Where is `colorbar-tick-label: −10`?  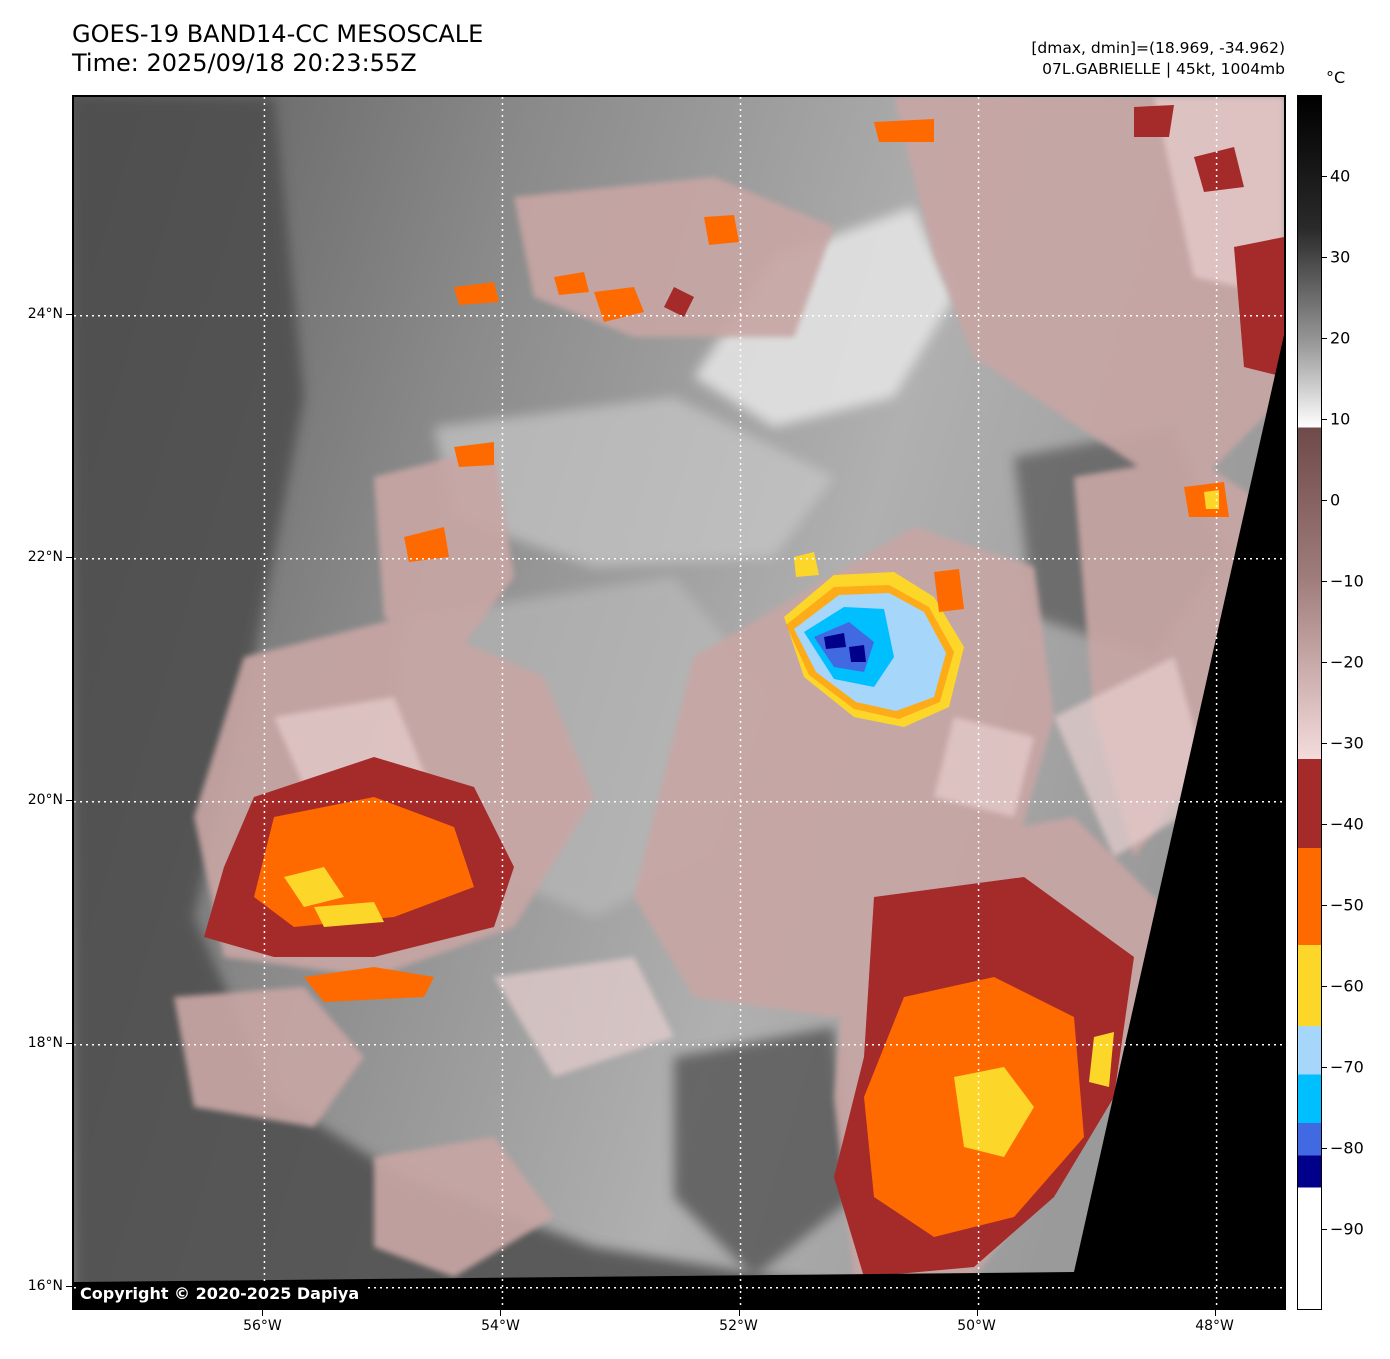
colorbar-tick-label: −10 is located at coordinates (1347, 581).